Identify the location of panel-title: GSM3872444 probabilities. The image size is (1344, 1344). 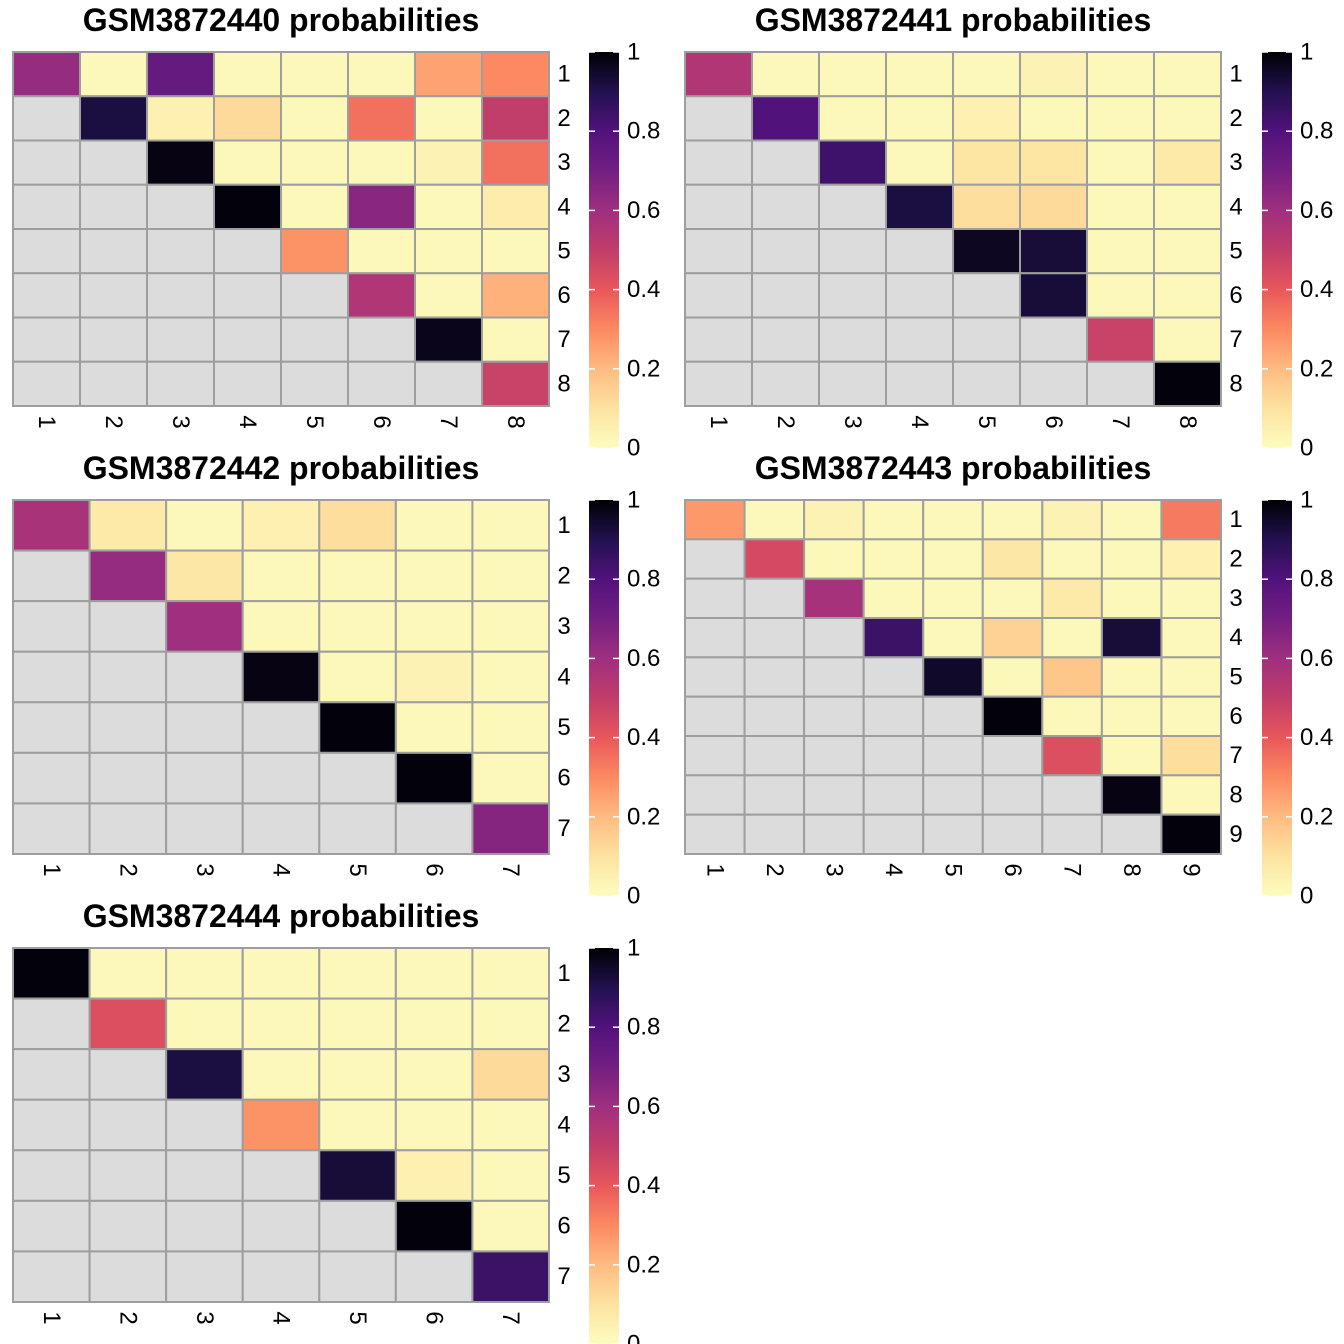
(281, 916).